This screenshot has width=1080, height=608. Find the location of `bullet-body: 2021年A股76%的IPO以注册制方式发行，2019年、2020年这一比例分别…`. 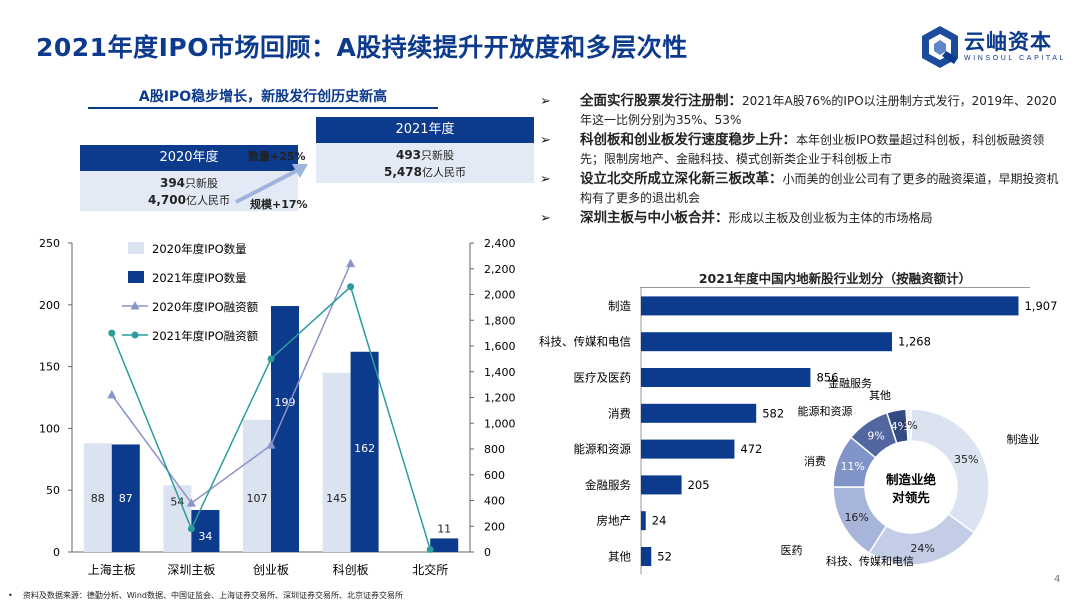

bullet-body: 2021年A股76%的IPO以注册制方式发行，2019年、2020年这一比例分别… is located at coordinates (818, 110).